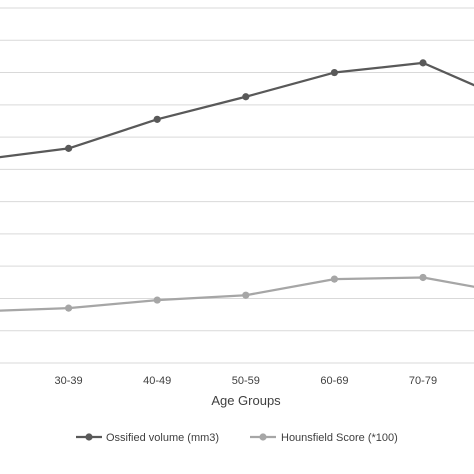 The width and height of the screenshot is (474, 474). I want to click on legend-label: Hounsfield Score (*100), so click(339, 438).